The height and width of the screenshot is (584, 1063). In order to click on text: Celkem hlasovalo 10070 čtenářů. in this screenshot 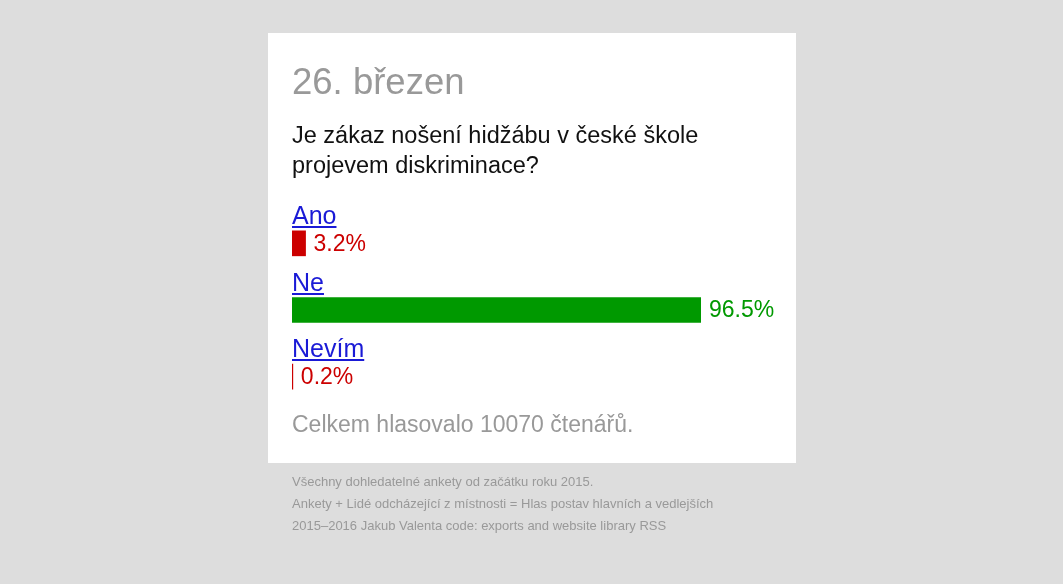, I will do `click(463, 424)`.